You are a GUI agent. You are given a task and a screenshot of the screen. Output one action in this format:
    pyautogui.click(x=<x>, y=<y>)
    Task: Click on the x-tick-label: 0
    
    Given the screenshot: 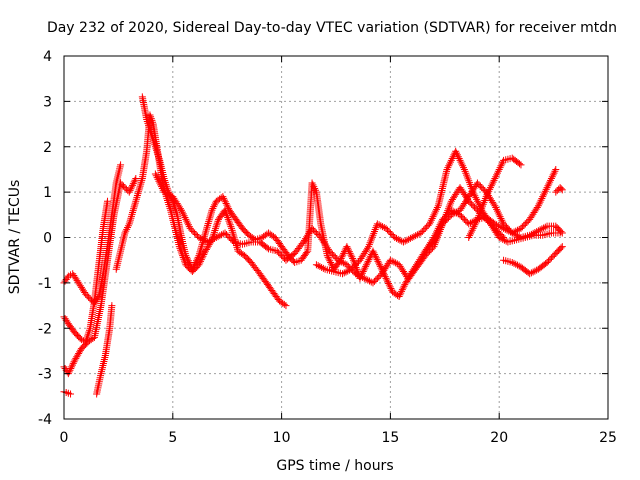 What is the action you would take?
    pyautogui.click(x=64, y=438)
    